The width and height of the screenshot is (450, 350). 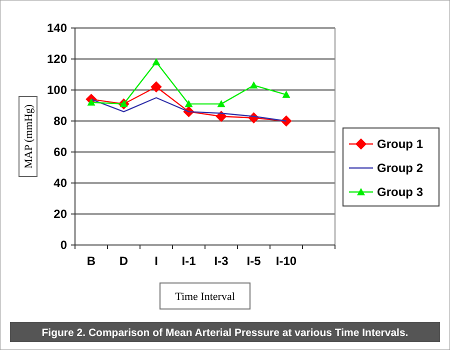 What do you see at coordinates (64, 245) in the screenshot?
I see `y-tick-label: 0` at bounding box center [64, 245].